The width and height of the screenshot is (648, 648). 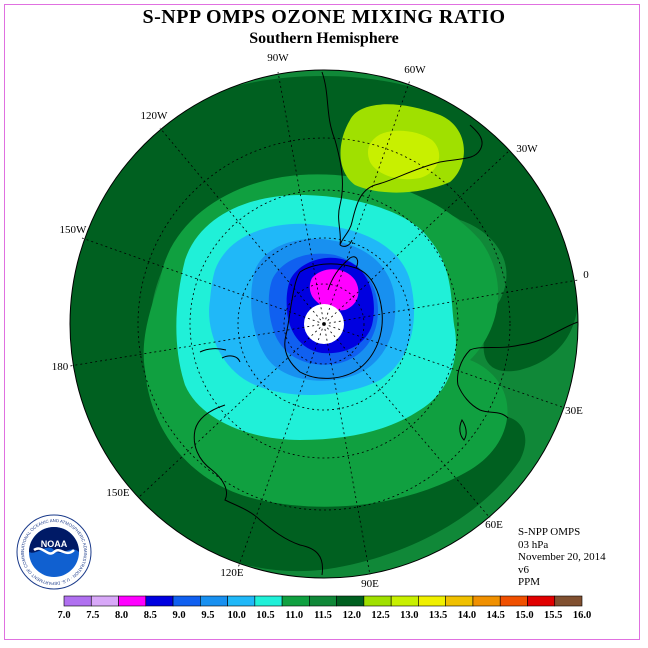 I want to click on info-instrument: S-NPP OMPS, so click(x=549, y=532).